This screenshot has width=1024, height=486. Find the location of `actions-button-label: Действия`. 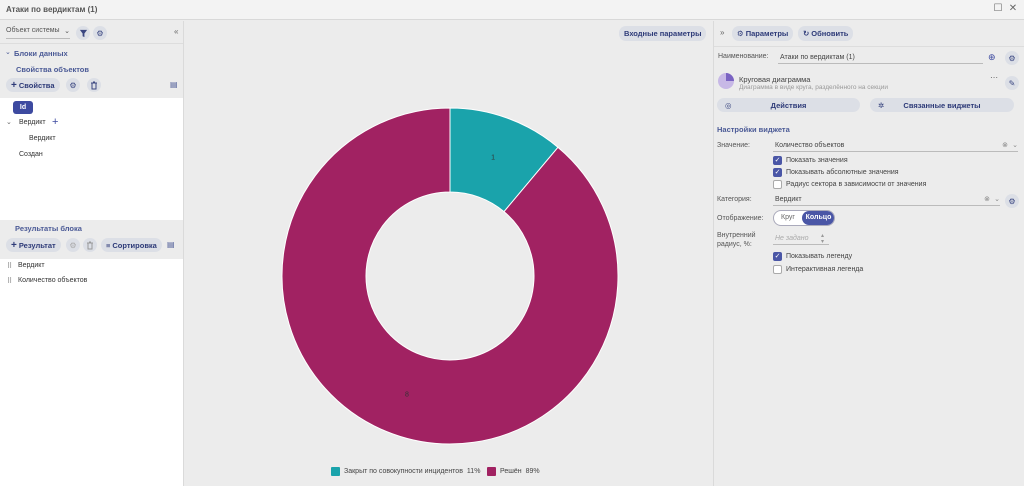

actions-button-label: Действия is located at coordinates (788, 105).